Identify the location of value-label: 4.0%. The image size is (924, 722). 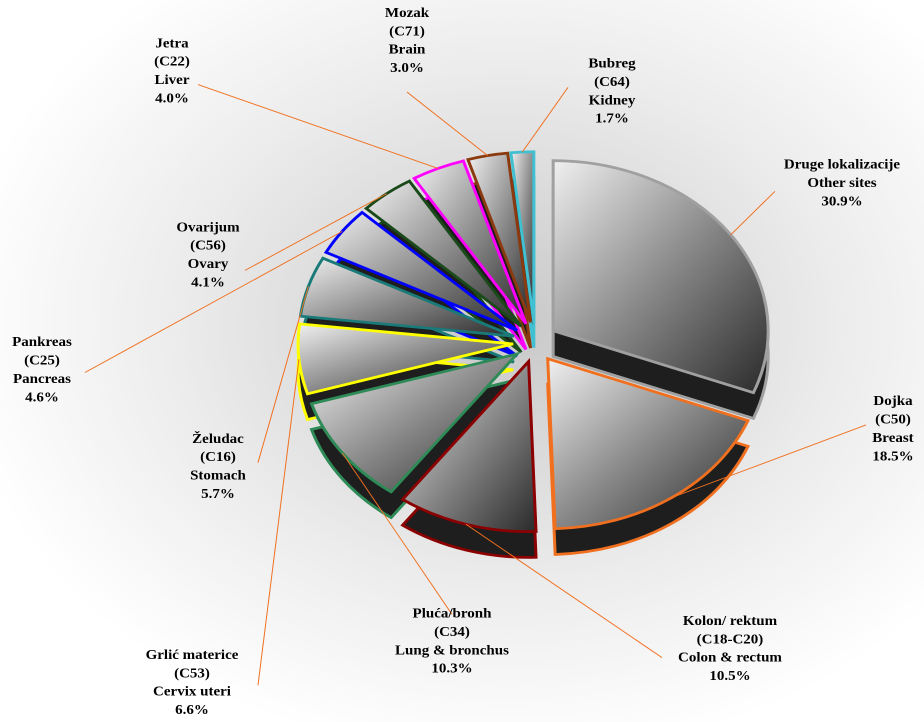
(172, 98).